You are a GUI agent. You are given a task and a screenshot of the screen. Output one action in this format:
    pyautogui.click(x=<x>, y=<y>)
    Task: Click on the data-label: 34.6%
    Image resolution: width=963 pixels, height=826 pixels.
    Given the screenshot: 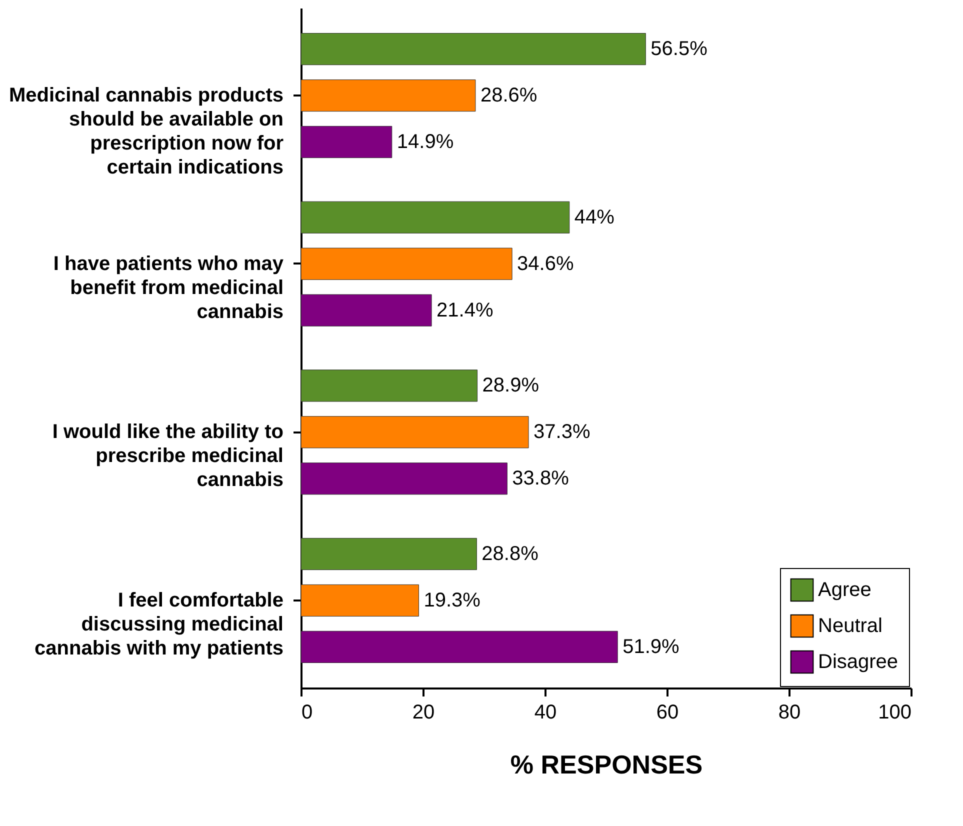 What is the action you would take?
    pyautogui.click(x=545, y=263)
    